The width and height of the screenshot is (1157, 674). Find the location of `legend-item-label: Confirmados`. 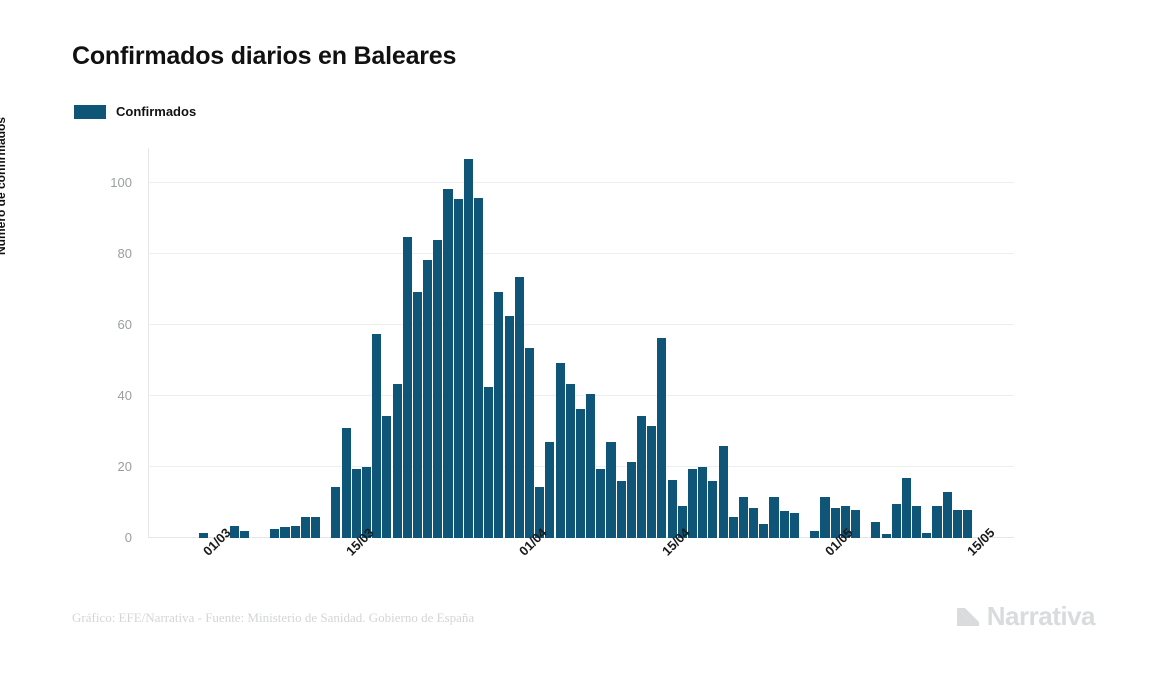

legend-item-label: Confirmados is located at coordinates (156, 111).